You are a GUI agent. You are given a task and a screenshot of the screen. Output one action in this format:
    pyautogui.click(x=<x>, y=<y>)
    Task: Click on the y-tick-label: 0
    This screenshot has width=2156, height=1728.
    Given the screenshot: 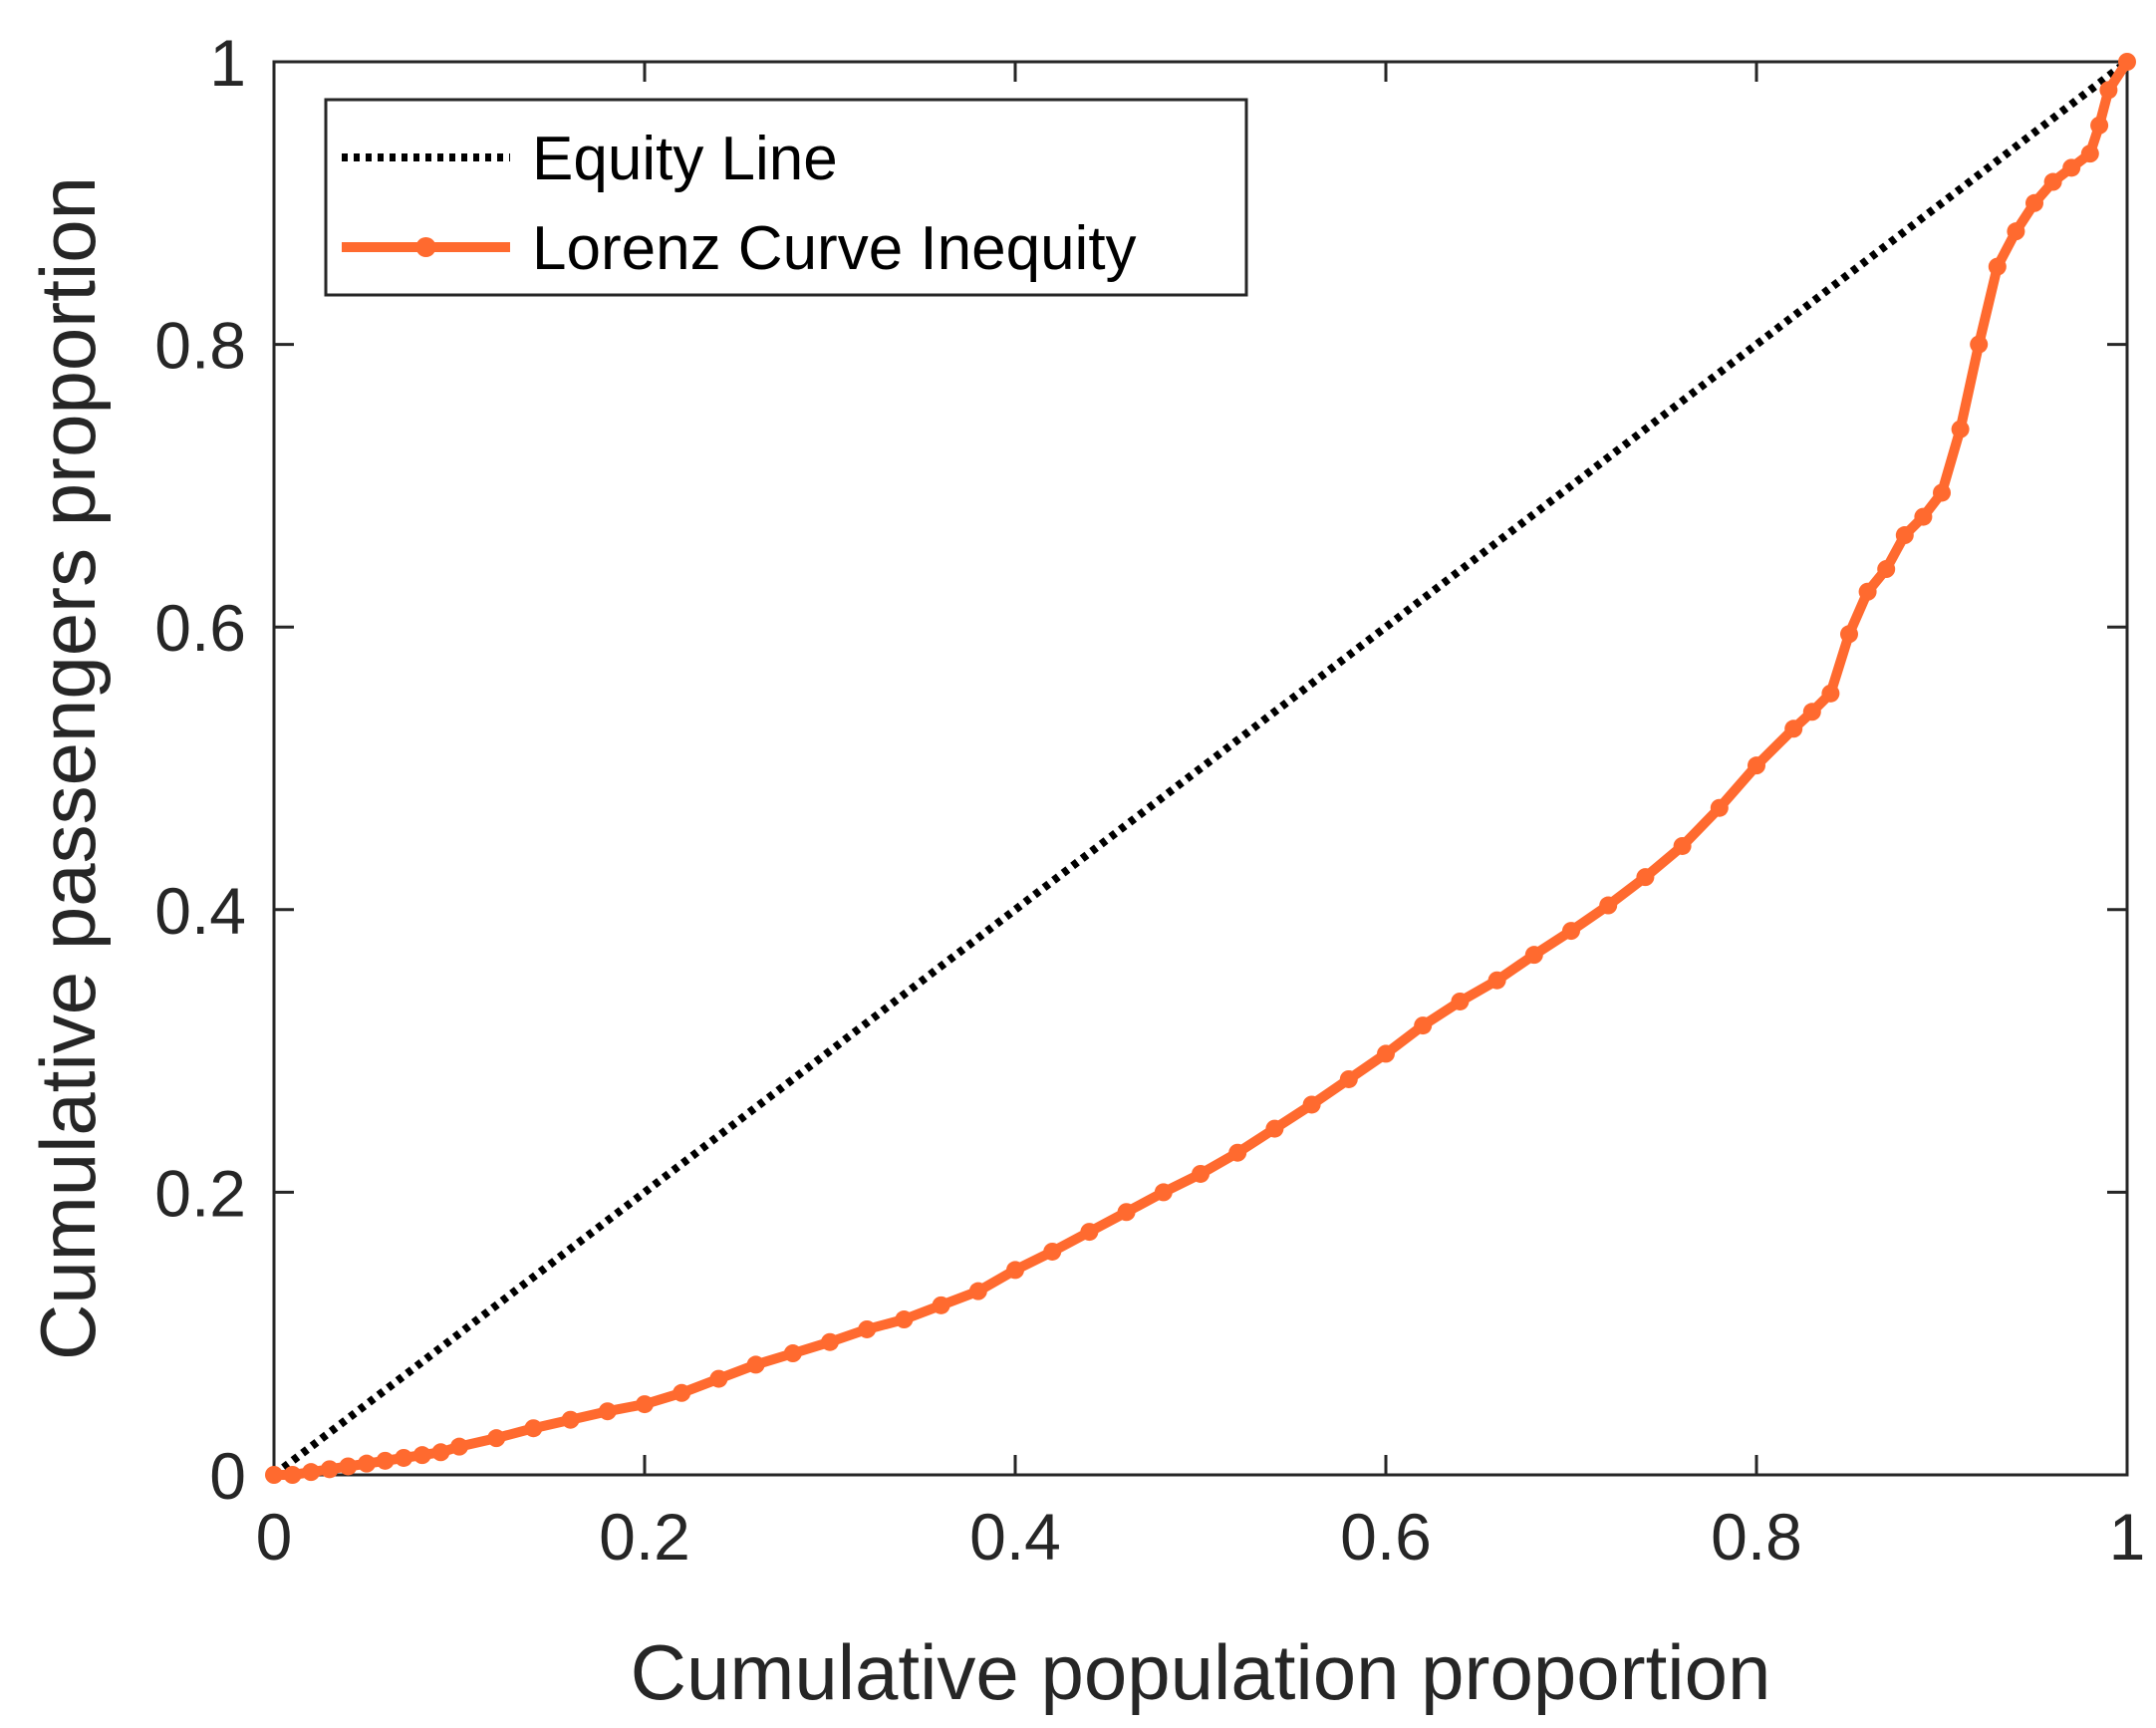 What is the action you would take?
    pyautogui.click(x=227, y=1476)
    